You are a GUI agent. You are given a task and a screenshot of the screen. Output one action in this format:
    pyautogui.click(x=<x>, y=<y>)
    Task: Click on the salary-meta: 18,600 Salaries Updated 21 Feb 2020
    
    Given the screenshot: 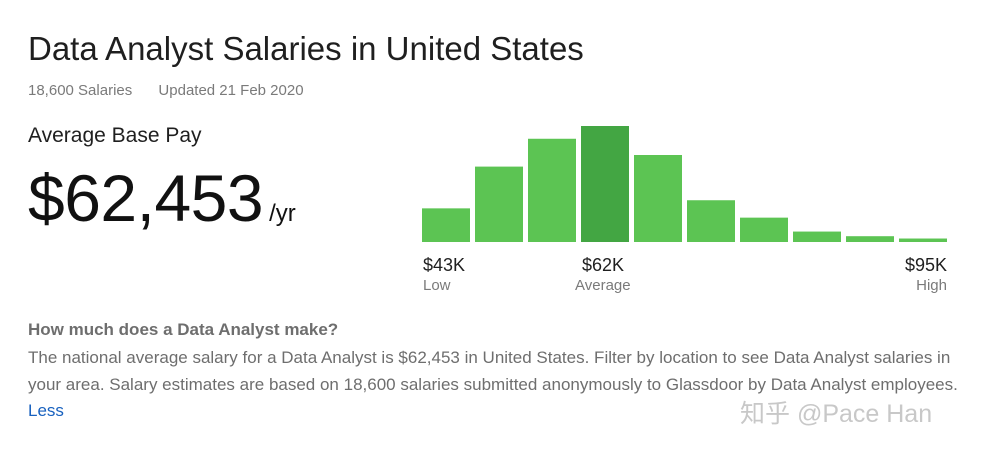 What is the action you would take?
    pyautogui.click(x=166, y=90)
    